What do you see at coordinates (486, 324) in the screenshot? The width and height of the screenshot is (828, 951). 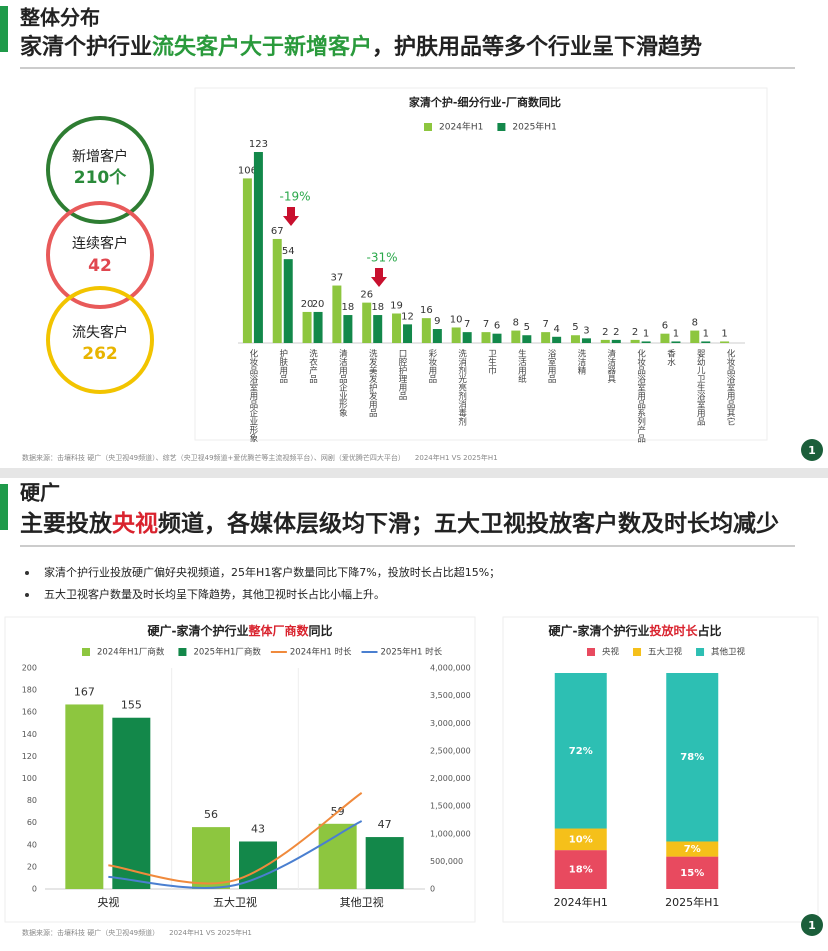 I see `data-label: 7` at bounding box center [486, 324].